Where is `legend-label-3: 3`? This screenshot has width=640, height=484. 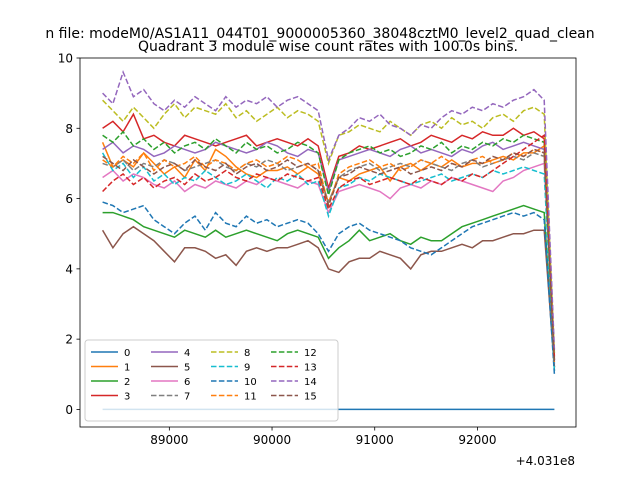 legend-label-3: 3 is located at coordinates (127, 397).